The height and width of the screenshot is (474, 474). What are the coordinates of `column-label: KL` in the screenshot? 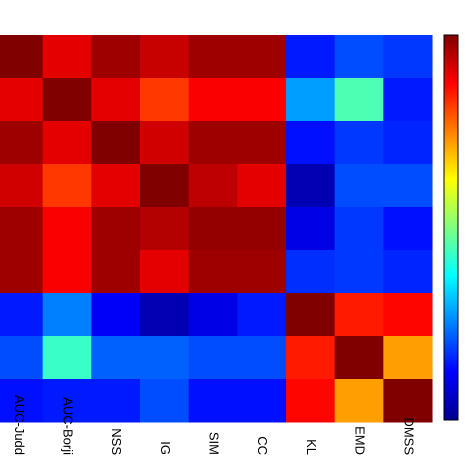 It's located at (311, 447).